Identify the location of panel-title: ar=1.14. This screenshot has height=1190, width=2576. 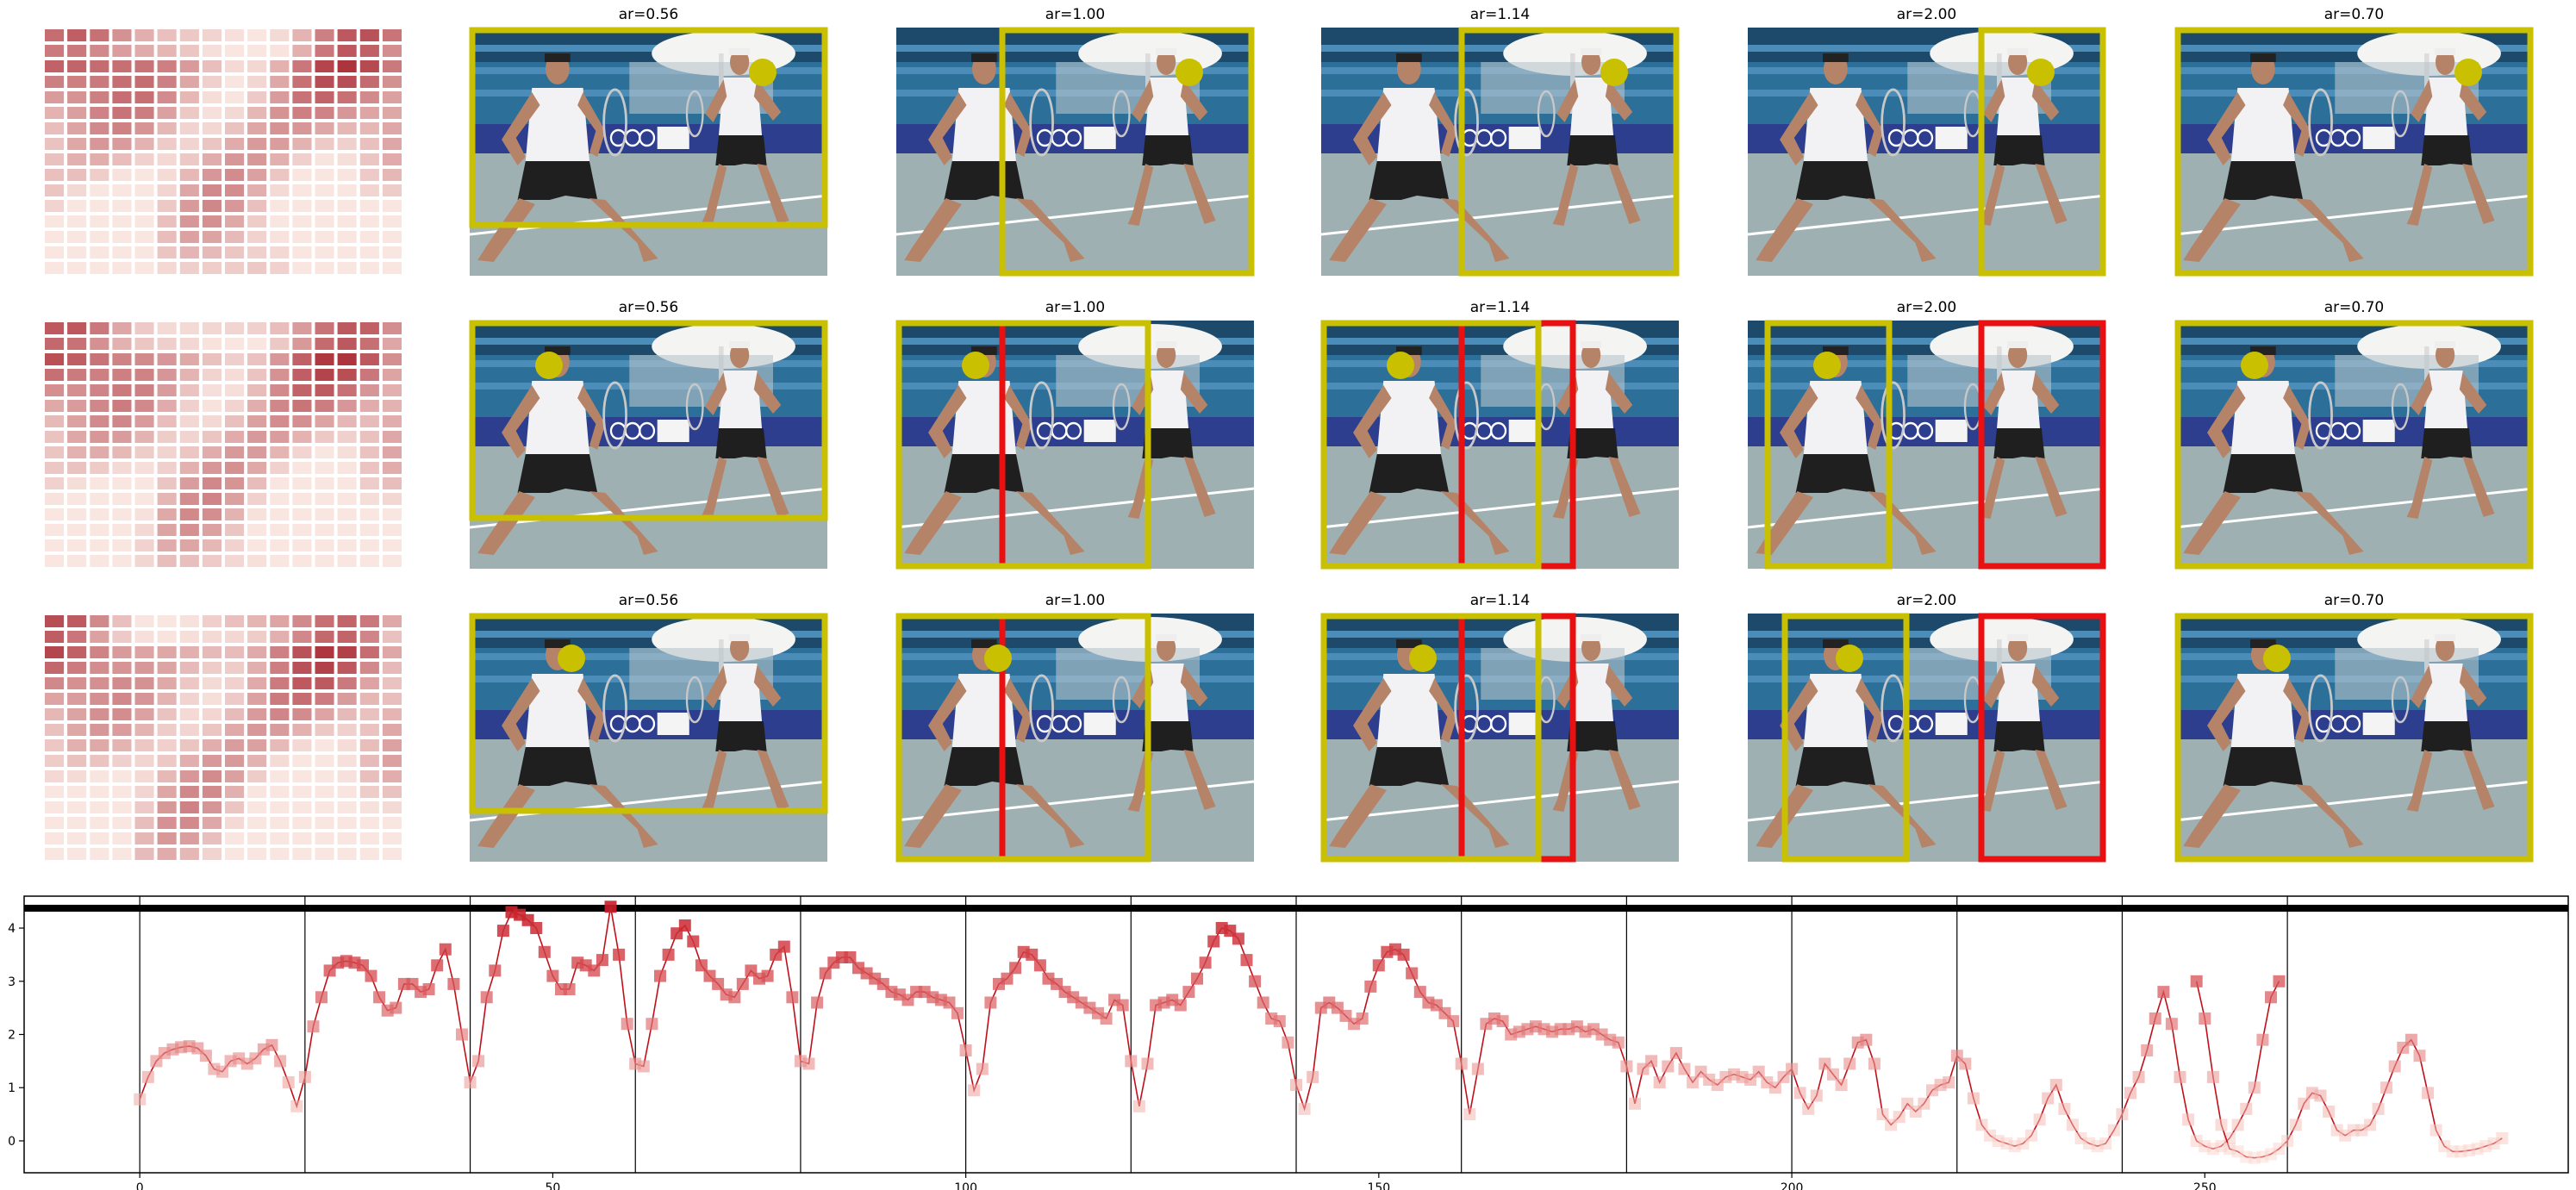
(1500, 307).